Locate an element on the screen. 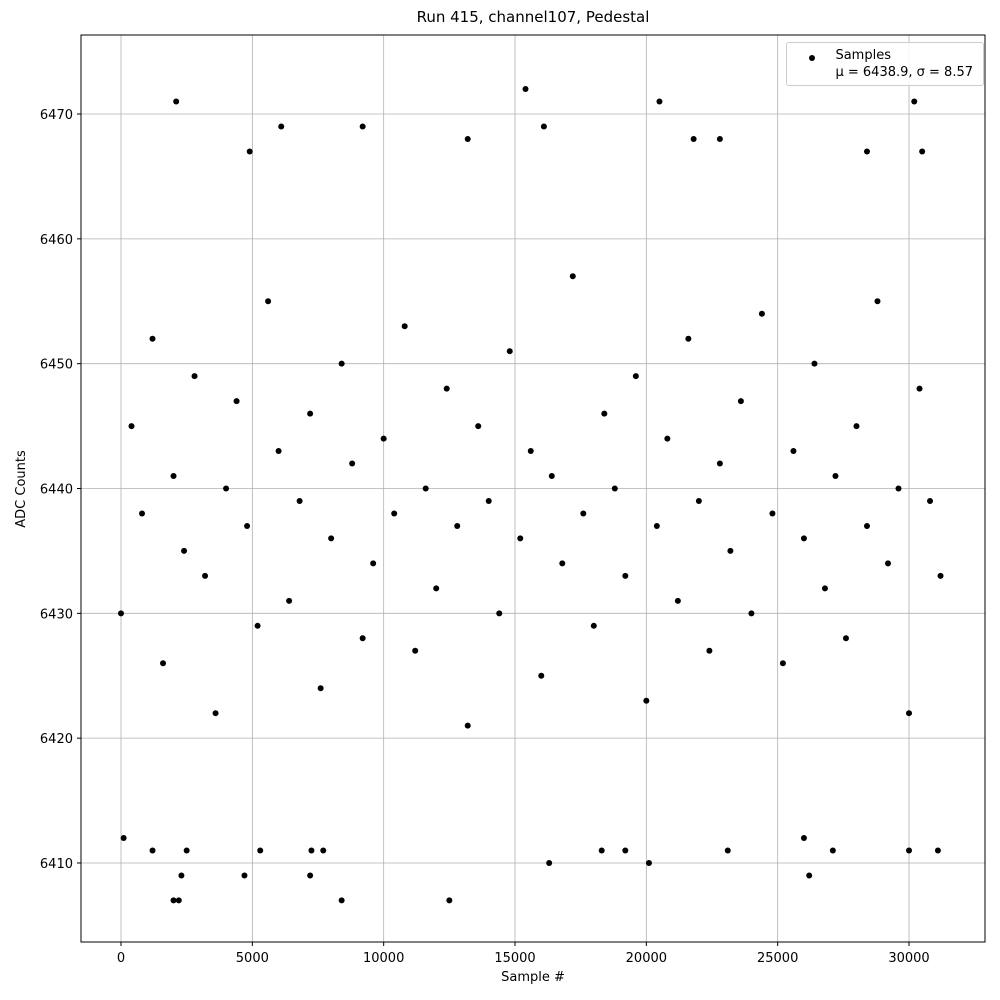  y-tick-label: 6440 is located at coordinates (56, 490).